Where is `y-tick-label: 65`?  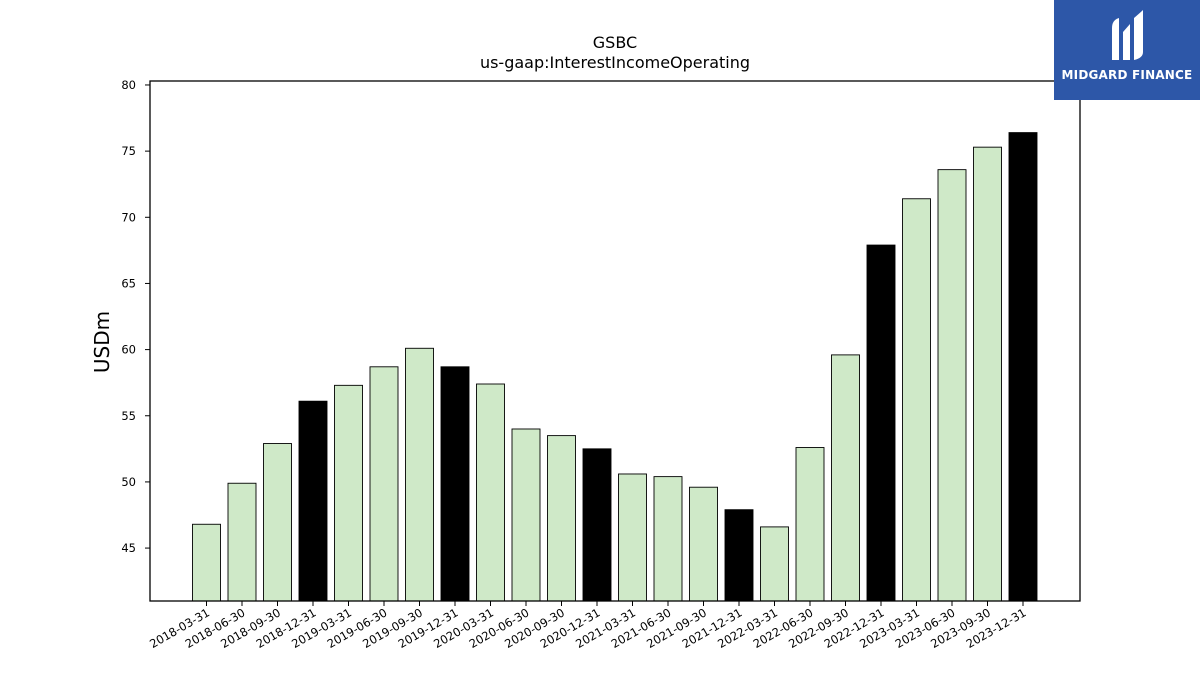 y-tick-label: 65 is located at coordinates (128, 283).